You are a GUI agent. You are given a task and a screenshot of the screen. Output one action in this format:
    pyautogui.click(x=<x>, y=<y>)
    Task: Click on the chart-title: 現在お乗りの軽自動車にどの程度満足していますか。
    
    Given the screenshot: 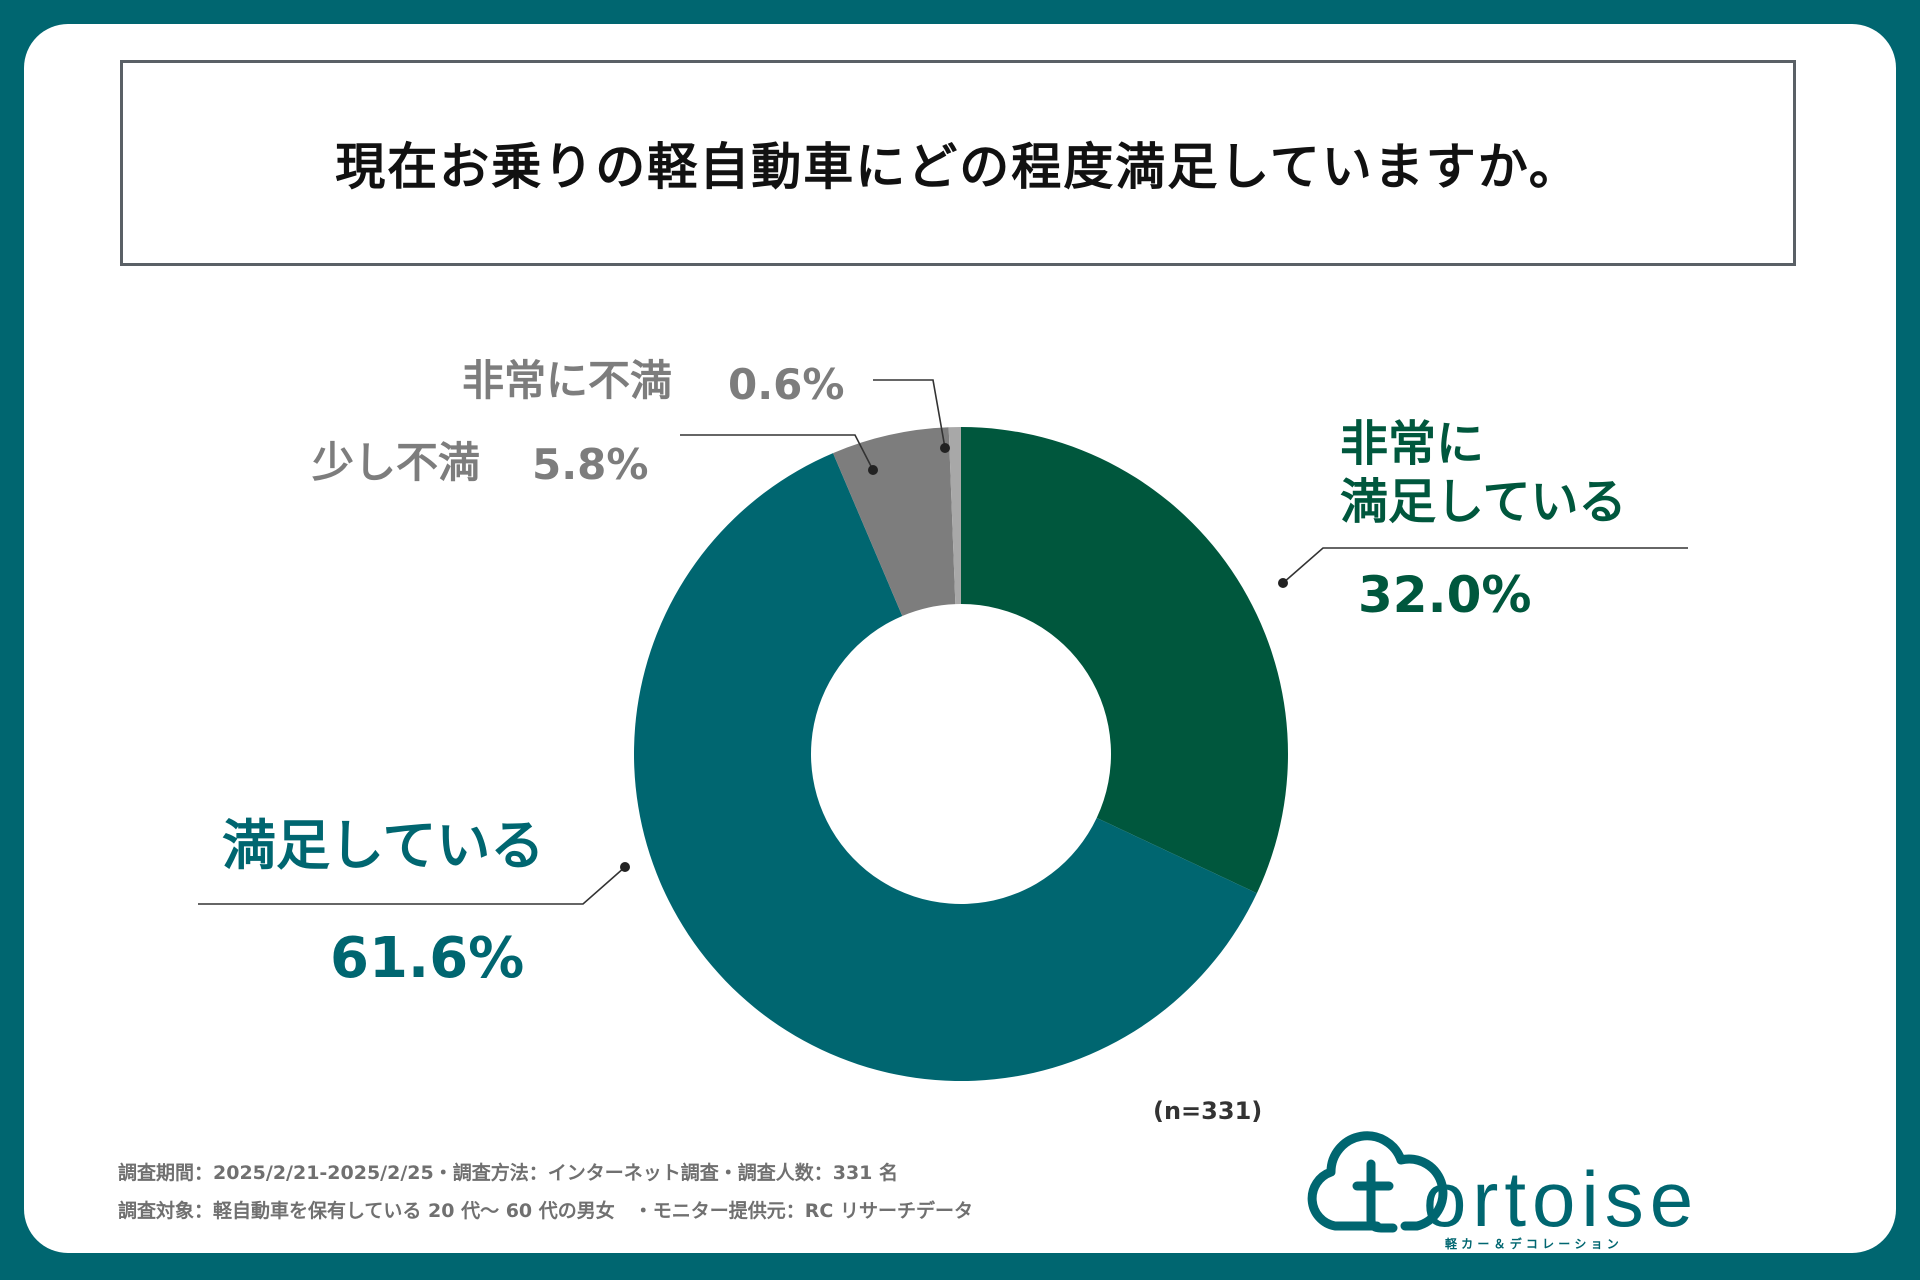 What is the action you would take?
    pyautogui.click(x=958, y=167)
    